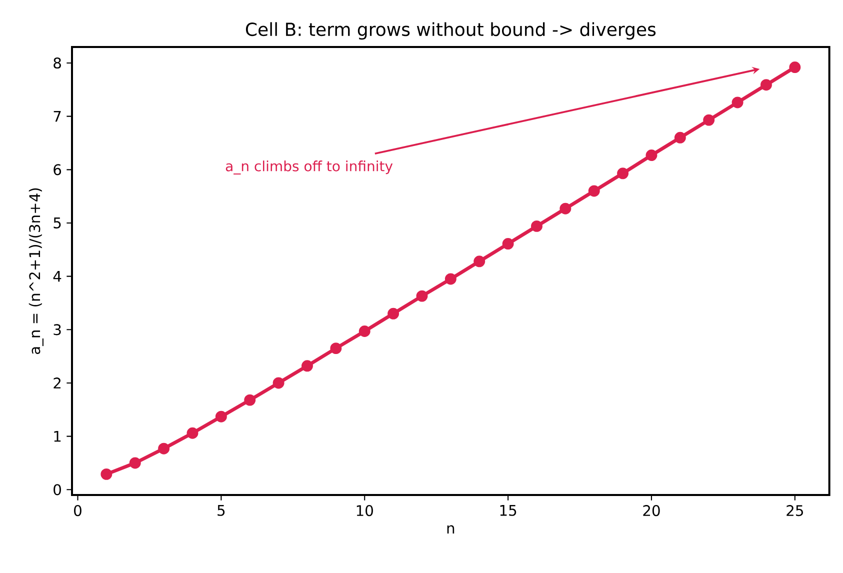 This screenshot has height=573, width=843. I want to click on x-tick-label: 15, so click(508, 510).